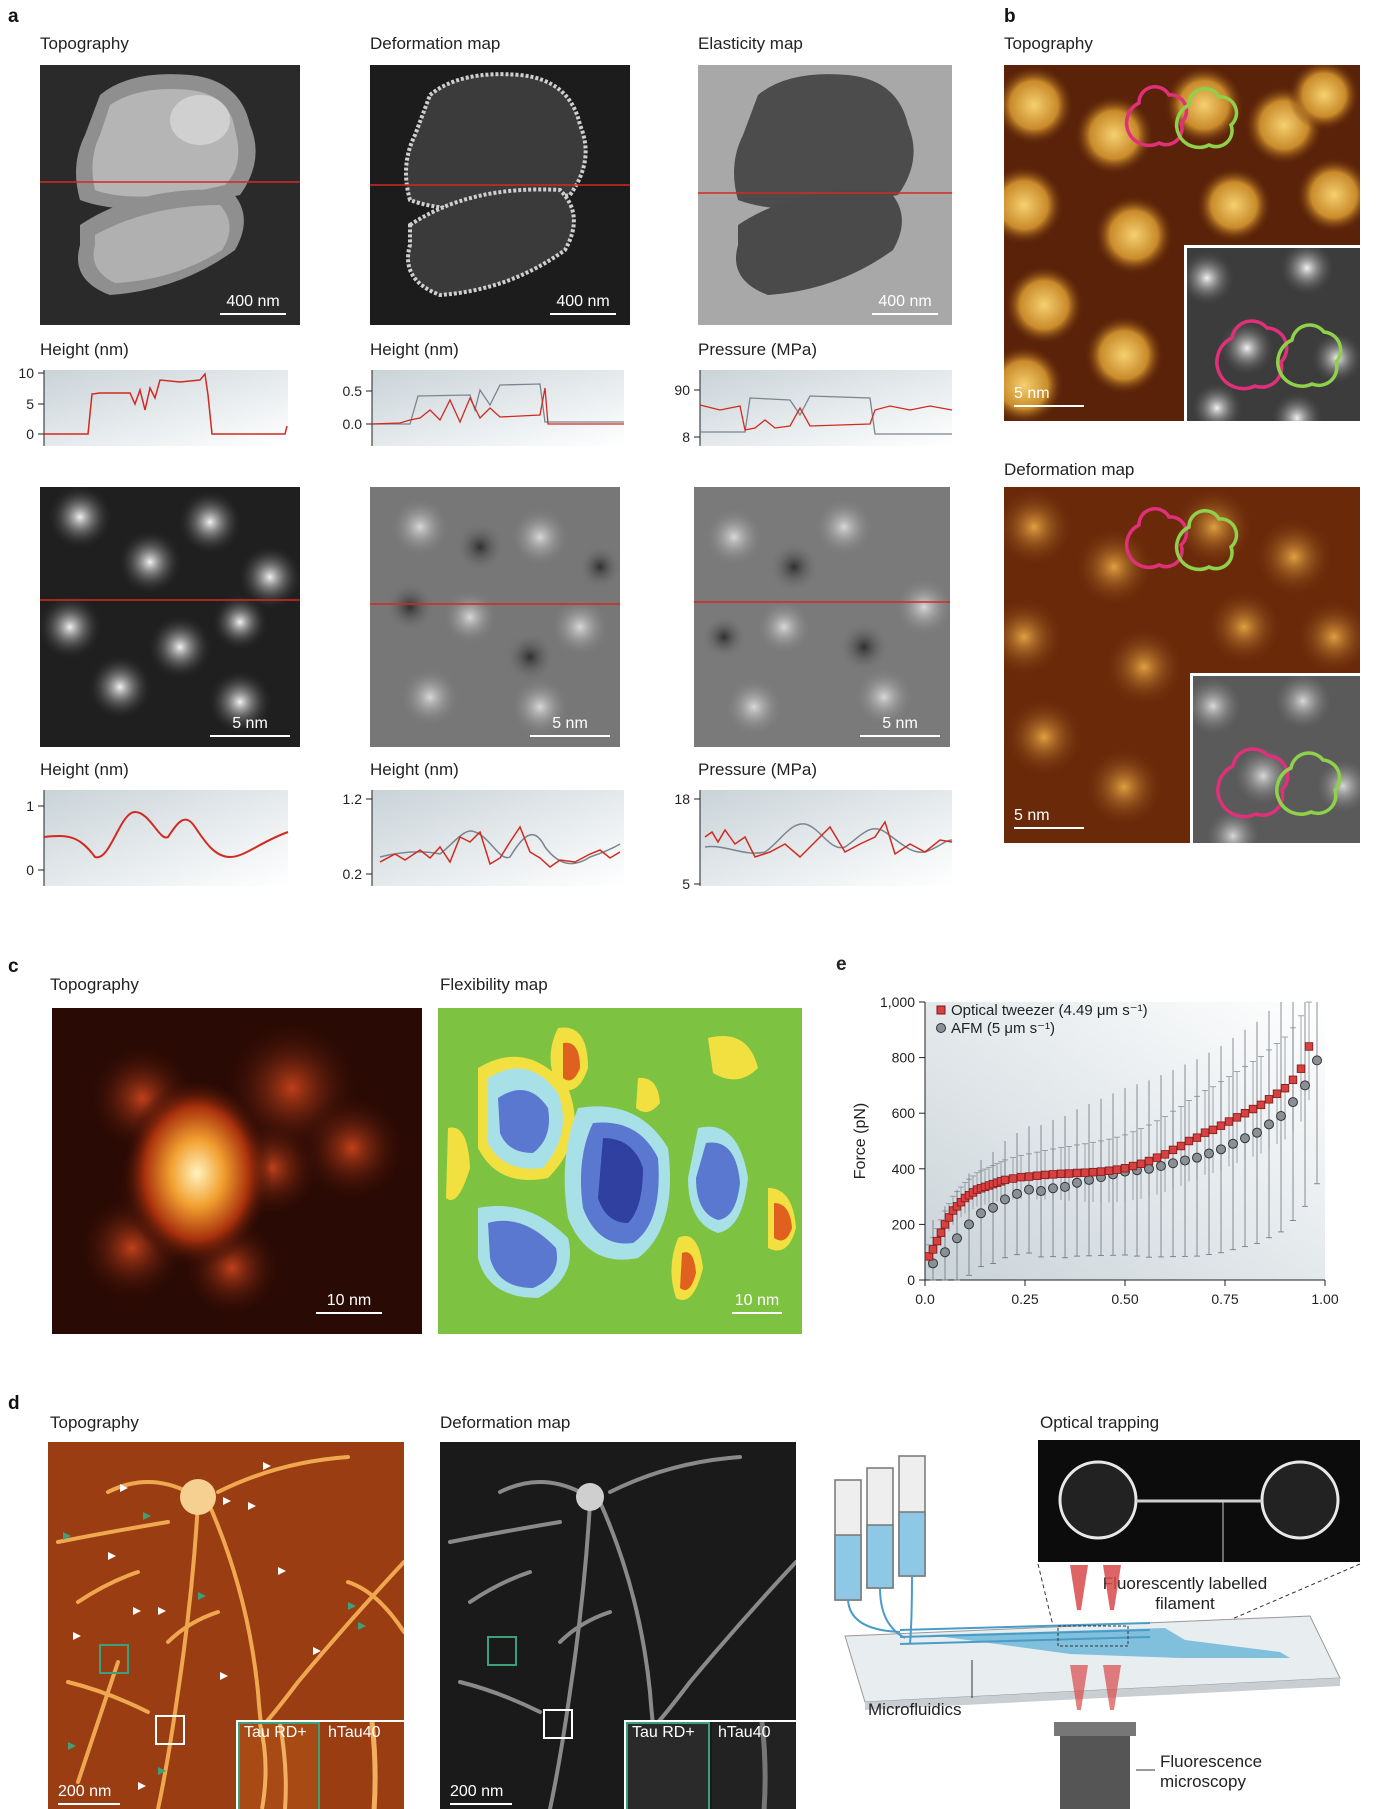 The height and width of the screenshot is (1809, 1376). Describe the element at coordinates (570, 726) in the screenshot. I see `a-scalebar-5: 5 nm` at that location.